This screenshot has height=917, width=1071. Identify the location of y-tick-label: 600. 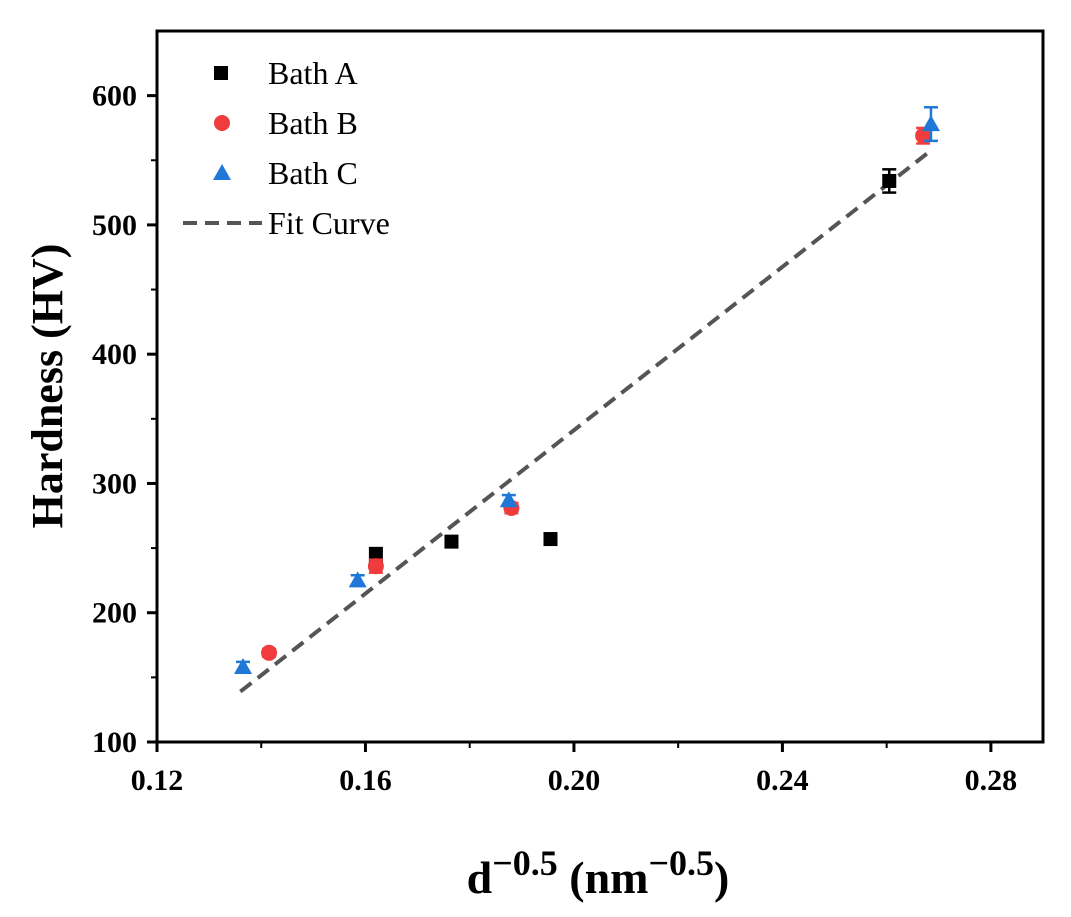
(114, 96).